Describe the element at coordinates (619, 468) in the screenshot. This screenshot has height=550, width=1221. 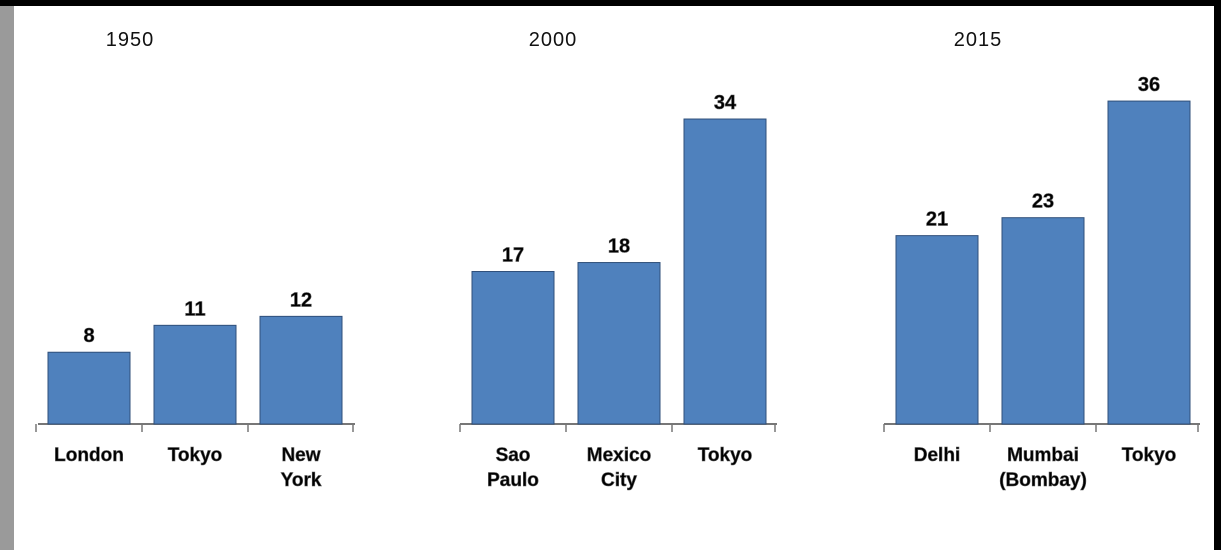
I see `category-label-2000-mexico-city: Mexico City` at that location.